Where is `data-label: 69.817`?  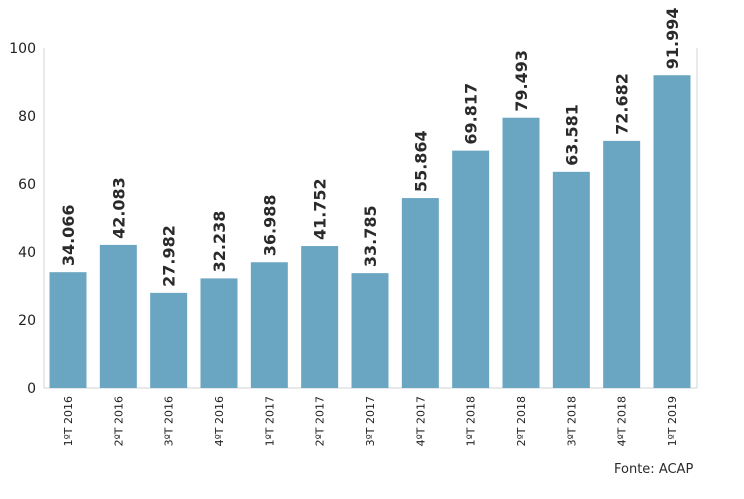 data-label: 69.817 is located at coordinates (471, 114).